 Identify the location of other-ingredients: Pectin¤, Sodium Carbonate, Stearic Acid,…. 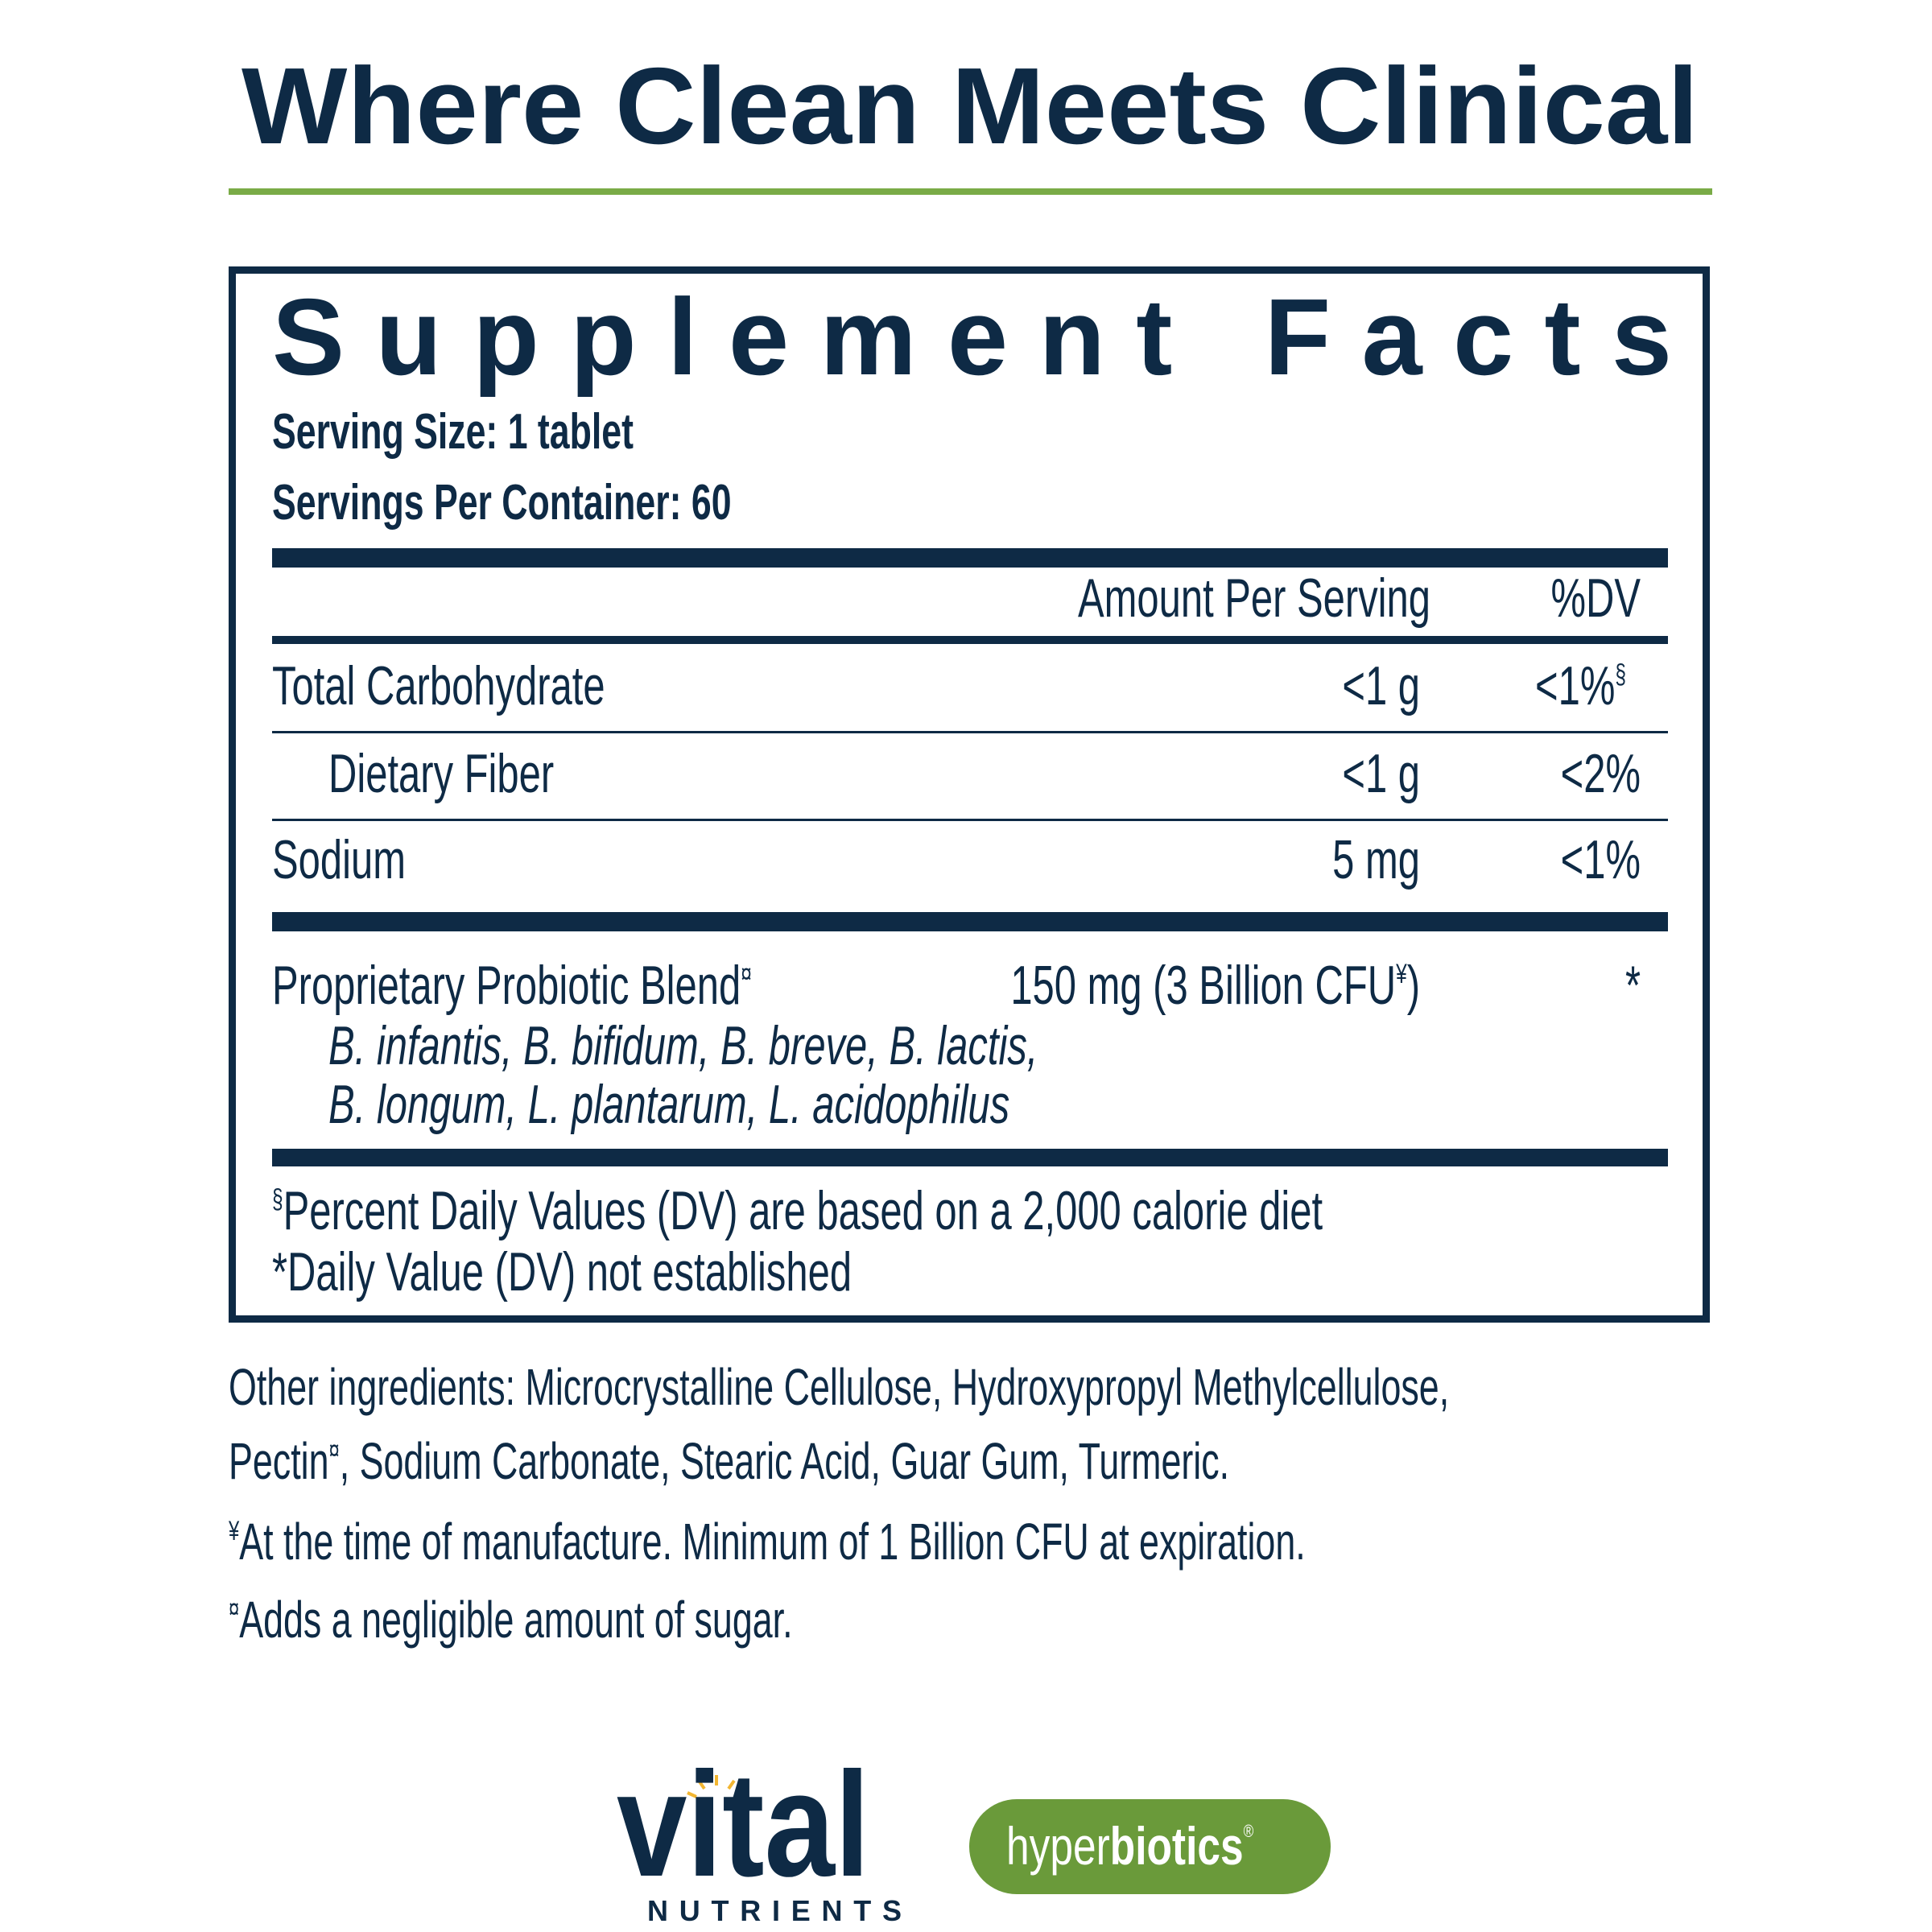
(729, 1461).